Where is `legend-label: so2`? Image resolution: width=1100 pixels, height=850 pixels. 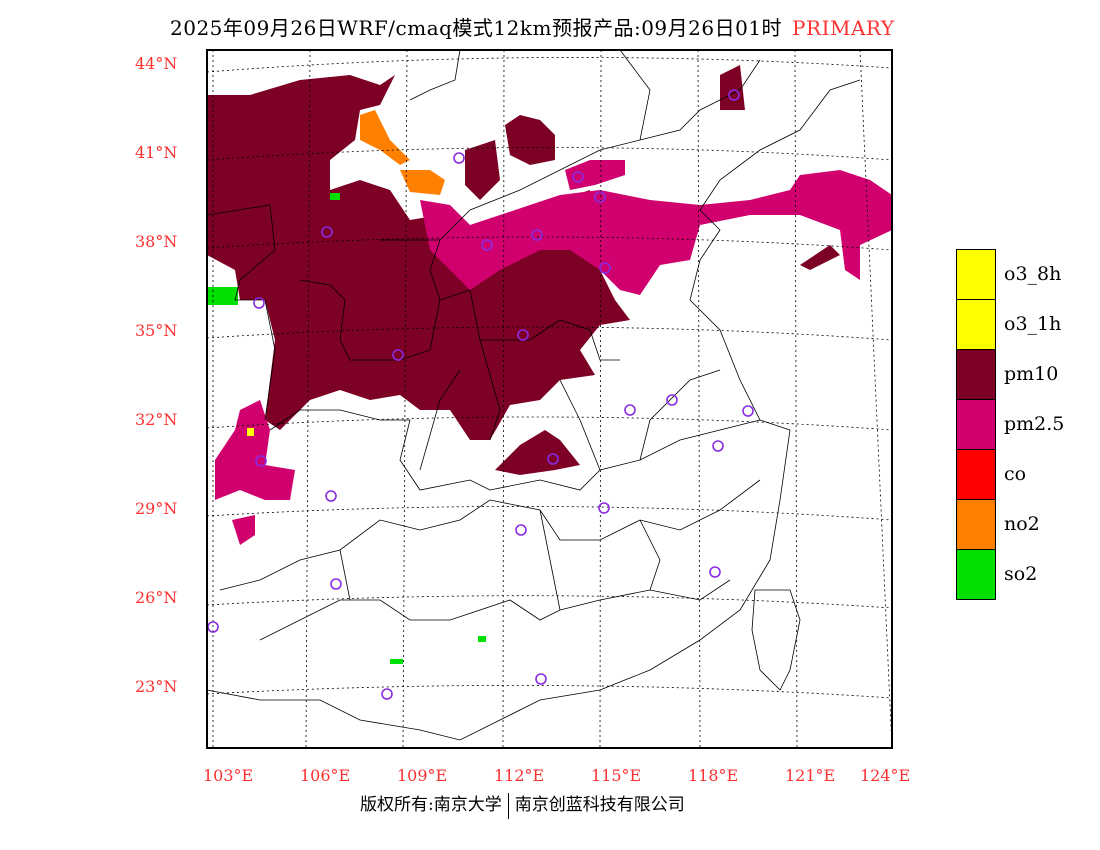 legend-label: so2 is located at coordinates (1021, 574).